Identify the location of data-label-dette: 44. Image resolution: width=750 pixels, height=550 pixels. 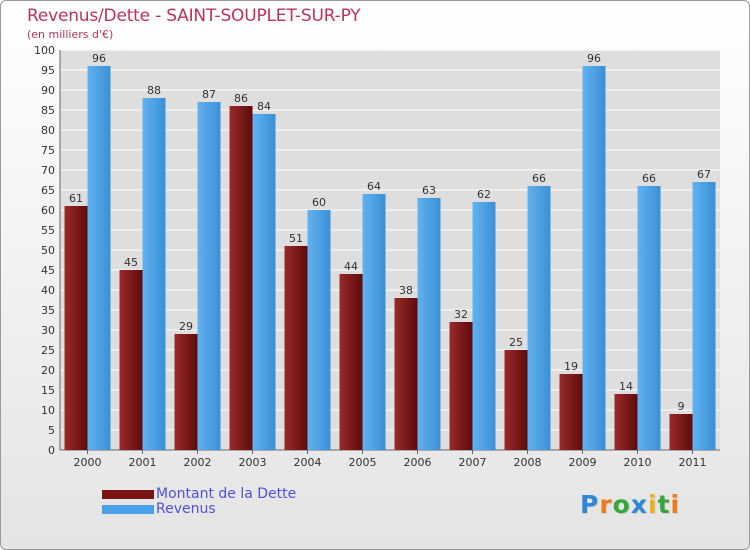
(351, 266).